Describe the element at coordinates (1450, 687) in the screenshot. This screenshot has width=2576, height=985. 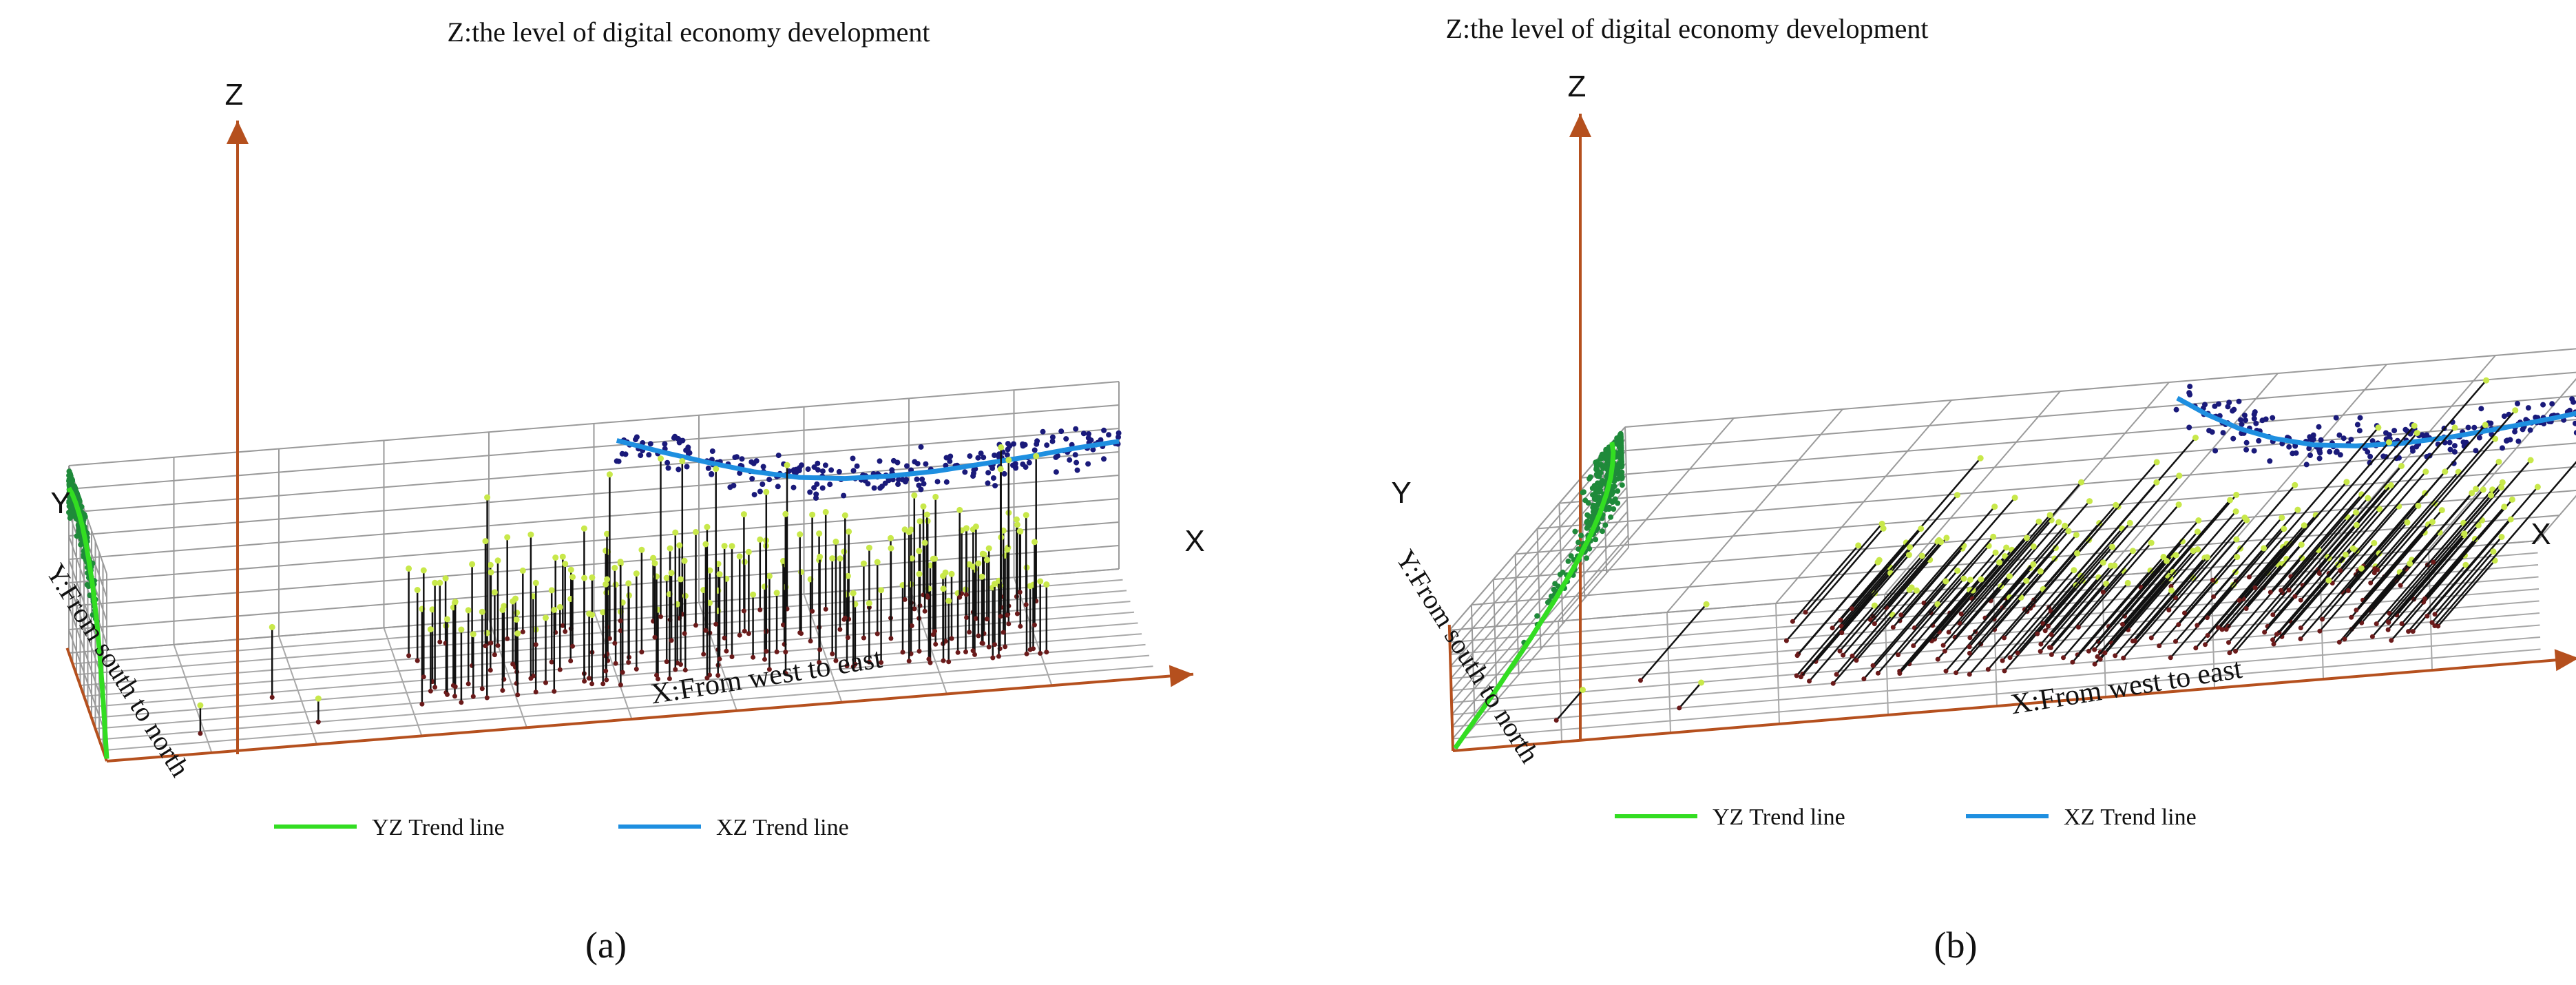
I see `y-axis-line` at that location.